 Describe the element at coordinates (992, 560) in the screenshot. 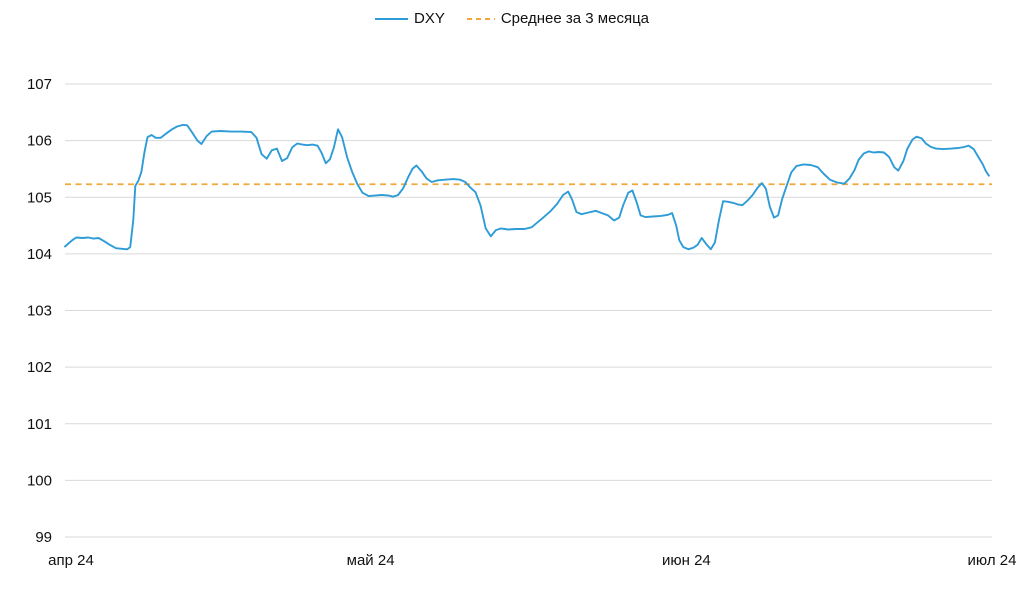

I see `x-tick-label: июл 24` at that location.